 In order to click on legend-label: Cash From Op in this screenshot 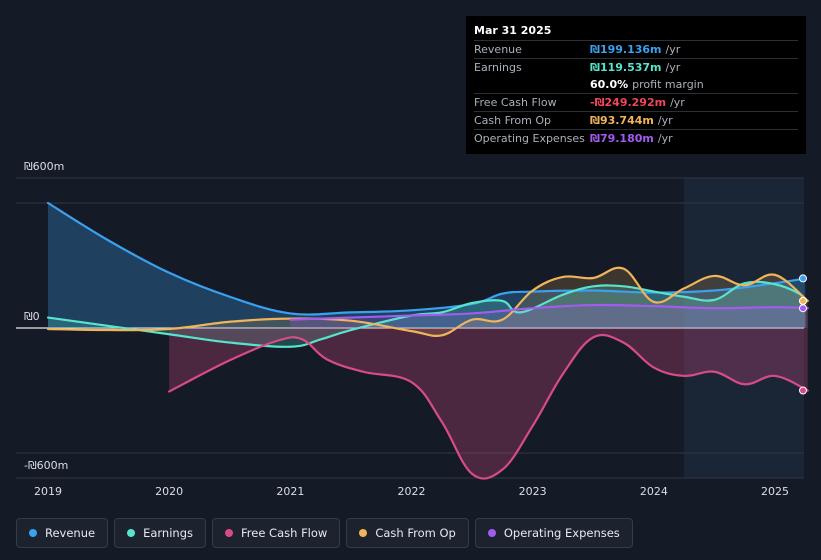, I will do `click(415, 533)`.